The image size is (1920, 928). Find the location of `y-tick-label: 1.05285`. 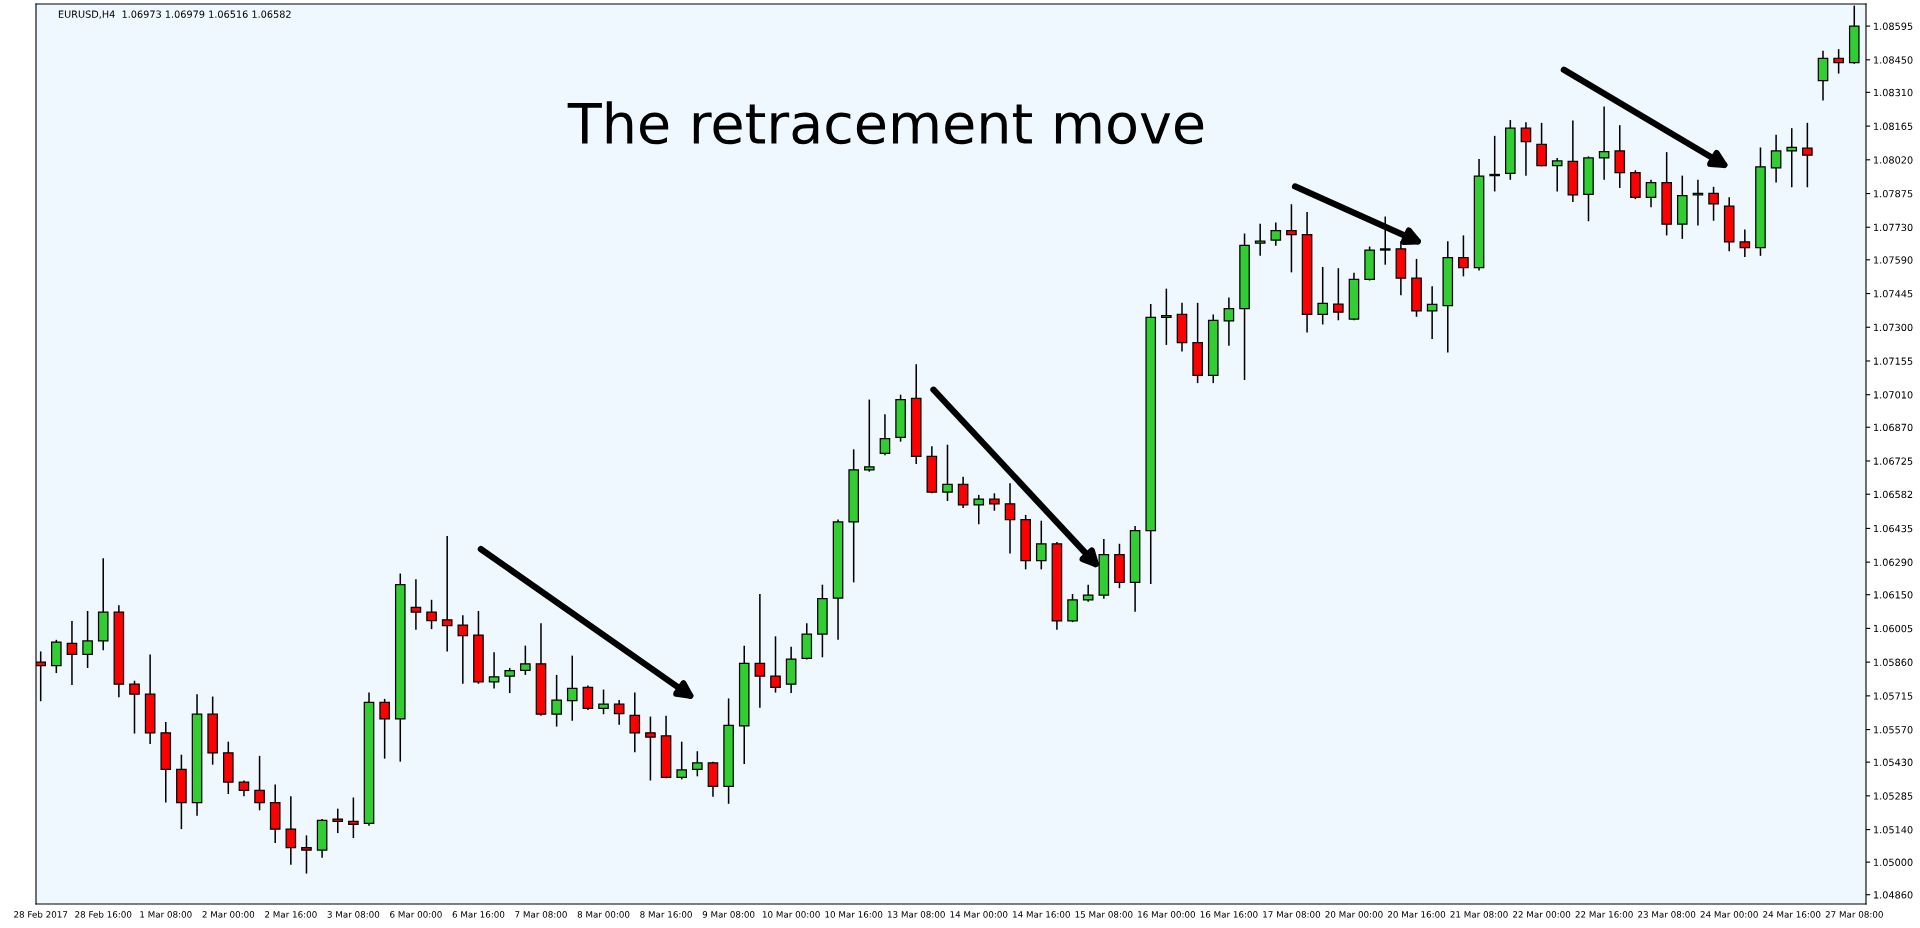

y-tick-label: 1.05285 is located at coordinates (1893, 796).